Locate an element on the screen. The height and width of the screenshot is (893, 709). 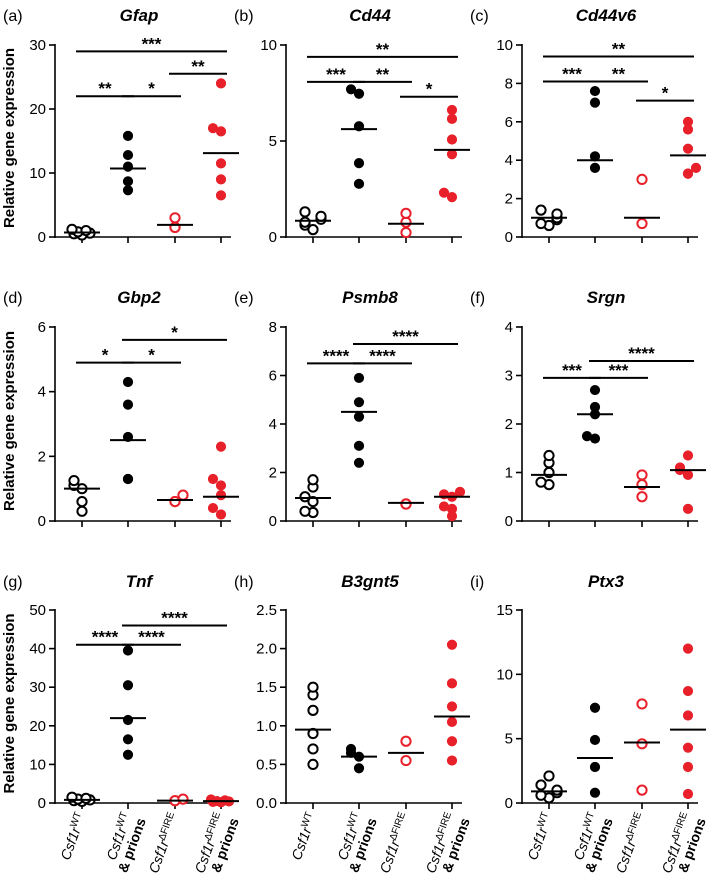
y-axis-label: Relative gene expression is located at coordinates (9, 703).